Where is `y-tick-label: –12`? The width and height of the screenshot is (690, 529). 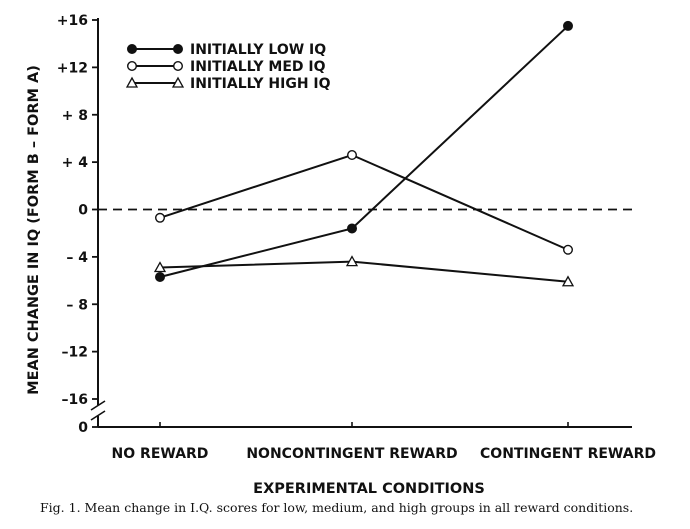 y-tick-label: –12 is located at coordinates (75, 353).